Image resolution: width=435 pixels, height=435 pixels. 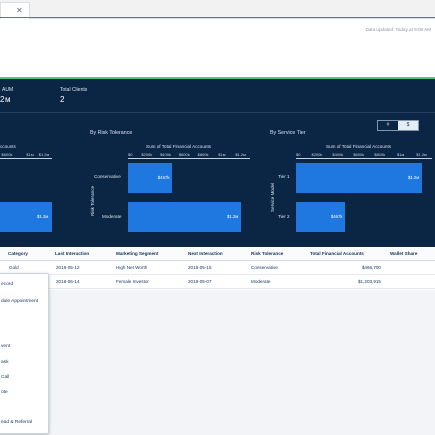 What do you see at coordinates (26, 217) in the screenshot?
I see `left-chart-bar` at bounding box center [26, 217].